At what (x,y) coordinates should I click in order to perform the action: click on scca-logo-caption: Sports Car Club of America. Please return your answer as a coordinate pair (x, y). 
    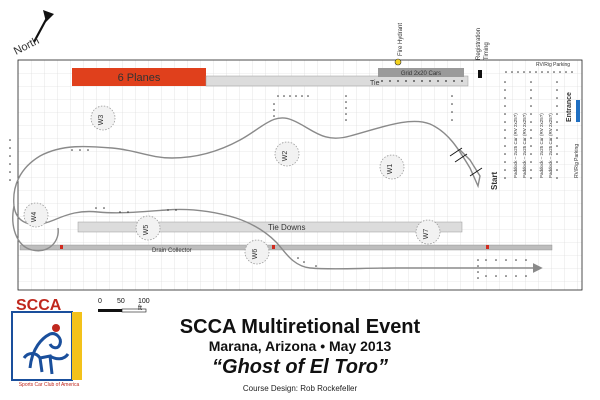
    Looking at the image, I should click on (49, 385).